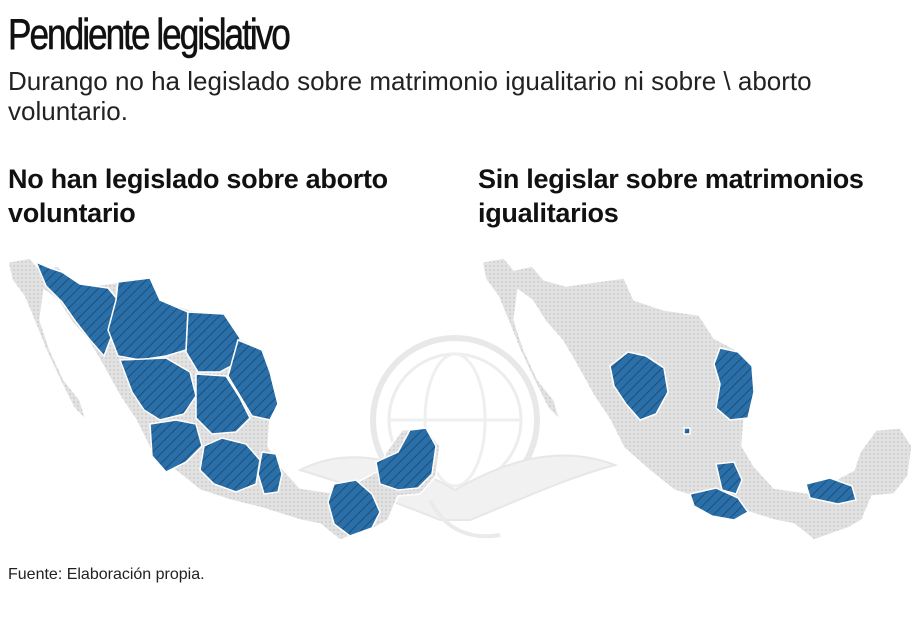 The image size is (915, 620). Describe the element at coordinates (149, 35) in the screenshot. I see `page-title: Pendiente legislativo` at that location.